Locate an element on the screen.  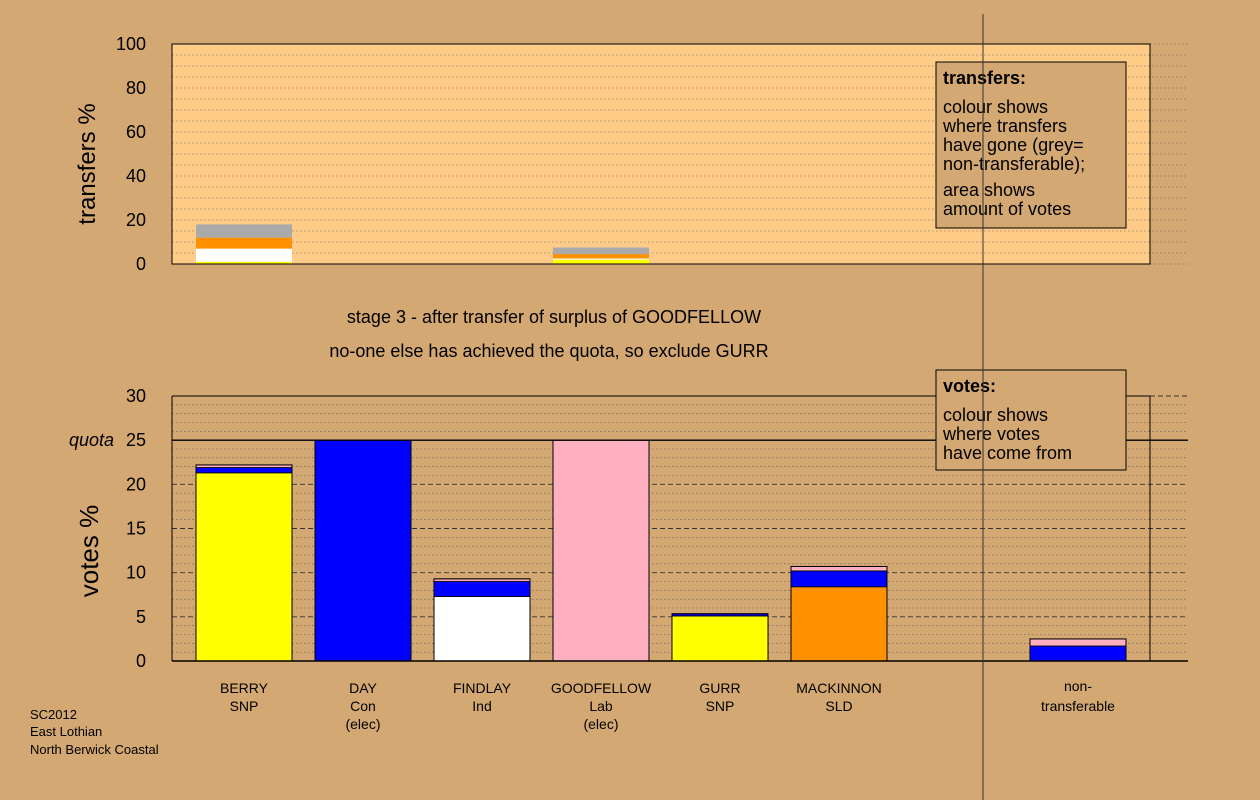
transfers-bars is located at coordinates (422, 244).